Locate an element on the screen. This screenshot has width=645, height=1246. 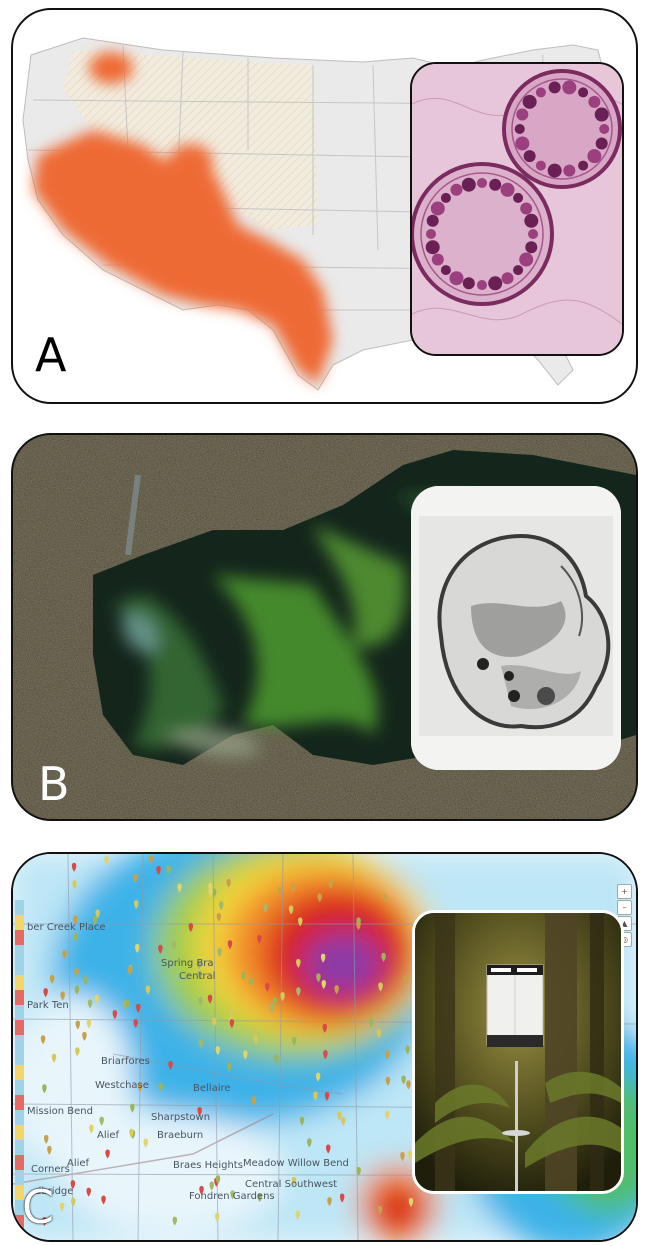
zoom-in-icon: + is located at coordinates (624, 891).